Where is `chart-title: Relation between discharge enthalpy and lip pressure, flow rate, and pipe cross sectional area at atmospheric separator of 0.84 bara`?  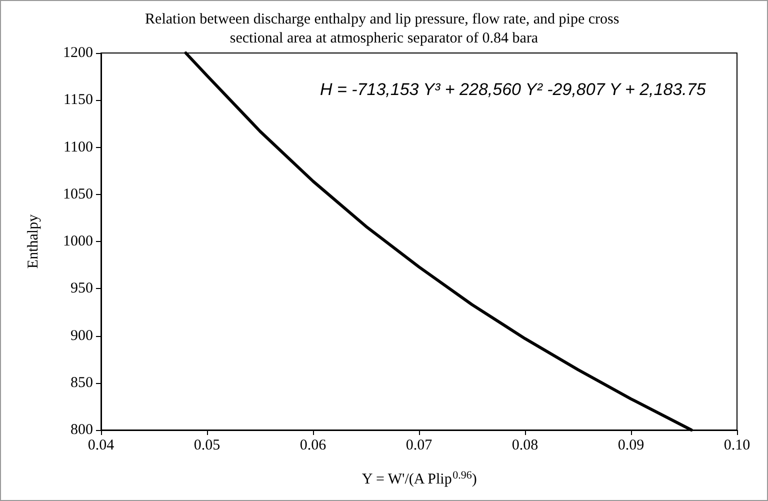
chart-title: Relation between discharge enthalpy and lip pressure, flow rate, and pipe cross sectional area at atmospheric separator of 0.84 bara is located at coordinates (384, 29).